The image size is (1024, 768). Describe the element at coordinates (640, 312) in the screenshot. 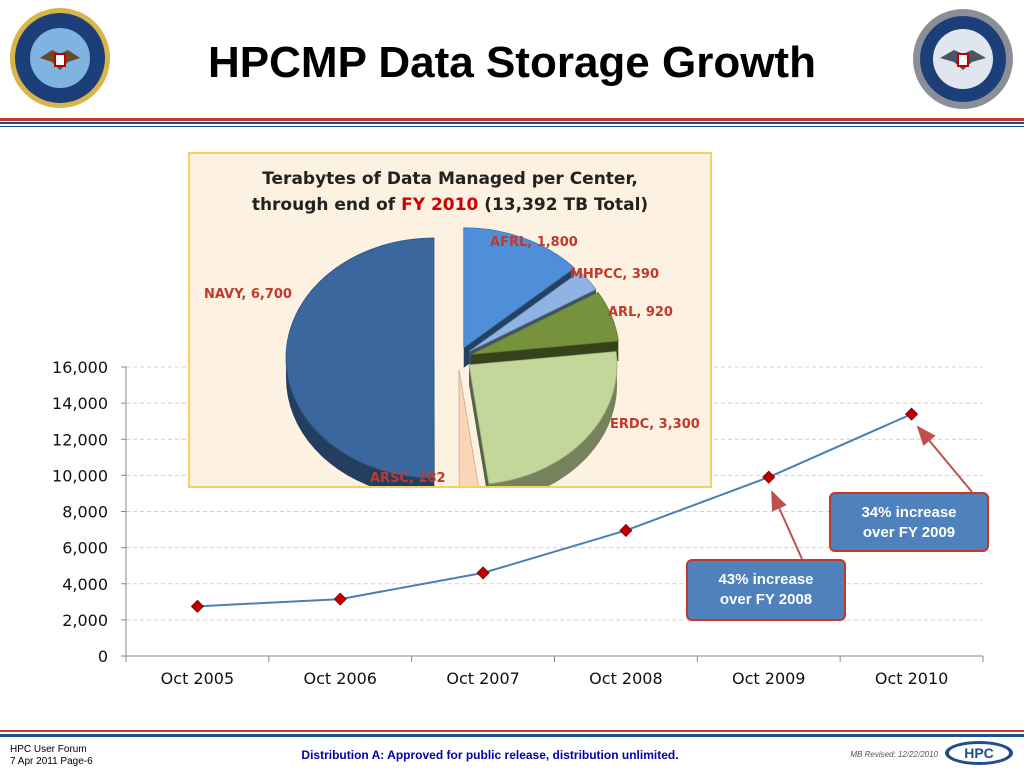

I see `pie-slice-label: ARL, 920` at that location.